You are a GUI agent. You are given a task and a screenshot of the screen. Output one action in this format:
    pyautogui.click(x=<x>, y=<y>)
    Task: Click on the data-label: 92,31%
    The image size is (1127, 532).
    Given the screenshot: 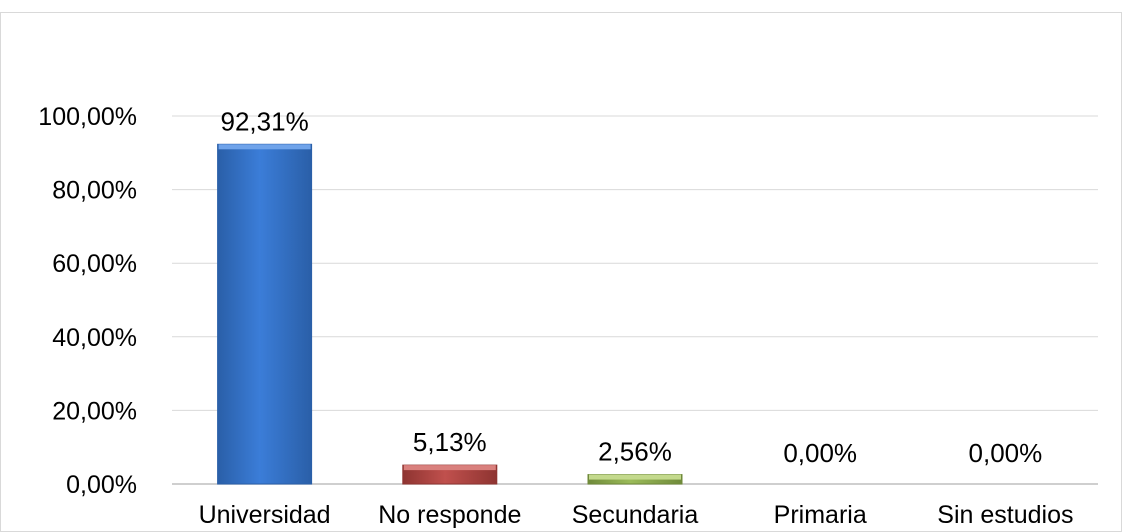 What is the action you would take?
    pyautogui.click(x=265, y=121)
    